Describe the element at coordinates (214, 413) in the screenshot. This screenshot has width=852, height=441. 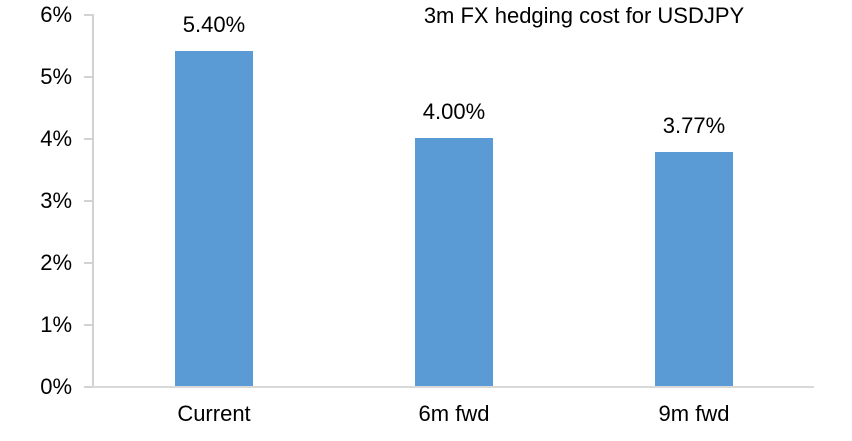
I see `category-label-current: Current` at that location.